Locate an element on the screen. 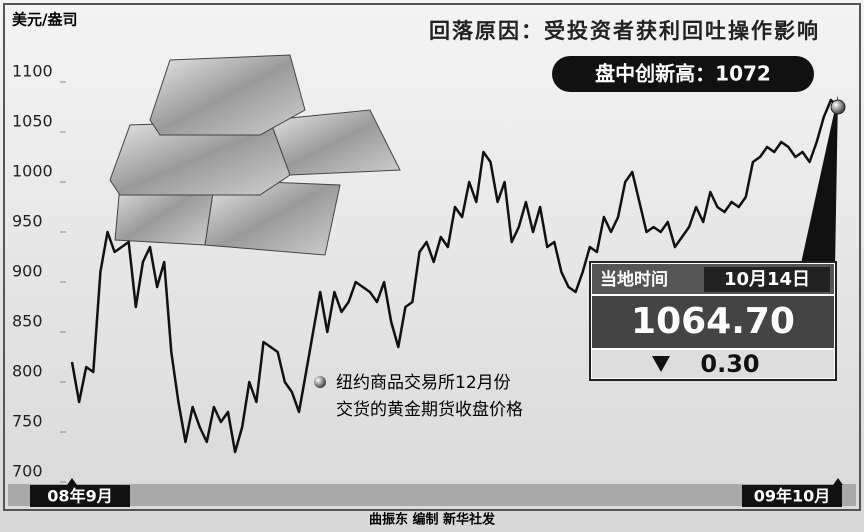 This screenshot has height=532, width=864. info-change: 0.30 is located at coordinates (729, 364).